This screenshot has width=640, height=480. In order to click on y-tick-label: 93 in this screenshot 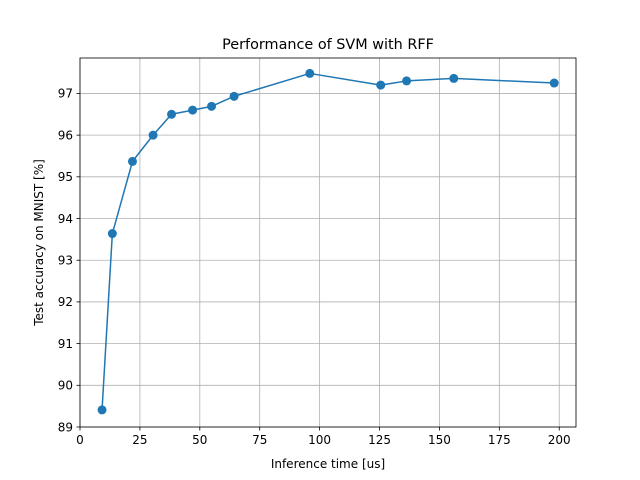, I will do `click(65, 261)`.